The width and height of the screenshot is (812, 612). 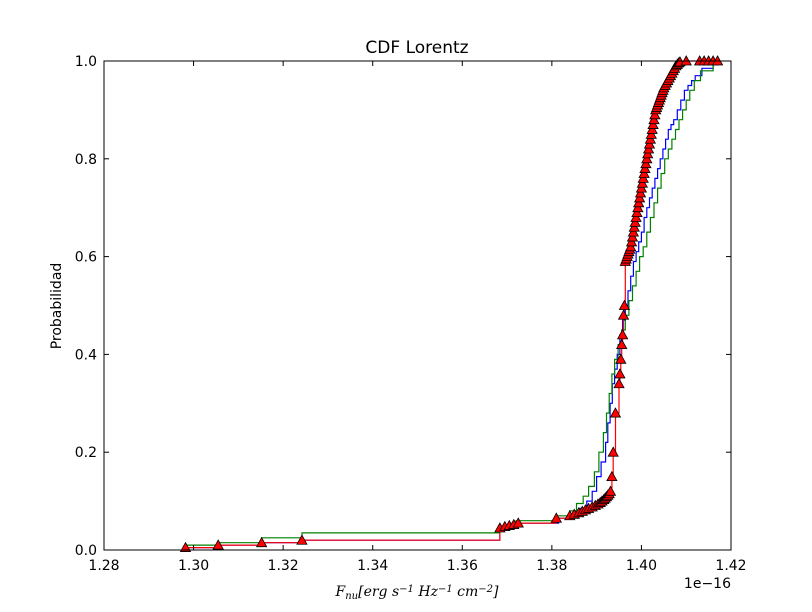 What do you see at coordinates (551, 566) in the screenshot?
I see `x-tick-label: 1.38` at bounding box center [551, 566].